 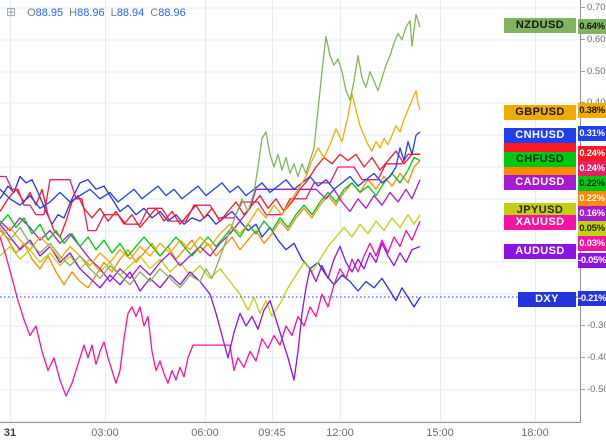 I want to click on price-label-0.31%: 0.31%, so click(x=592, y=133).